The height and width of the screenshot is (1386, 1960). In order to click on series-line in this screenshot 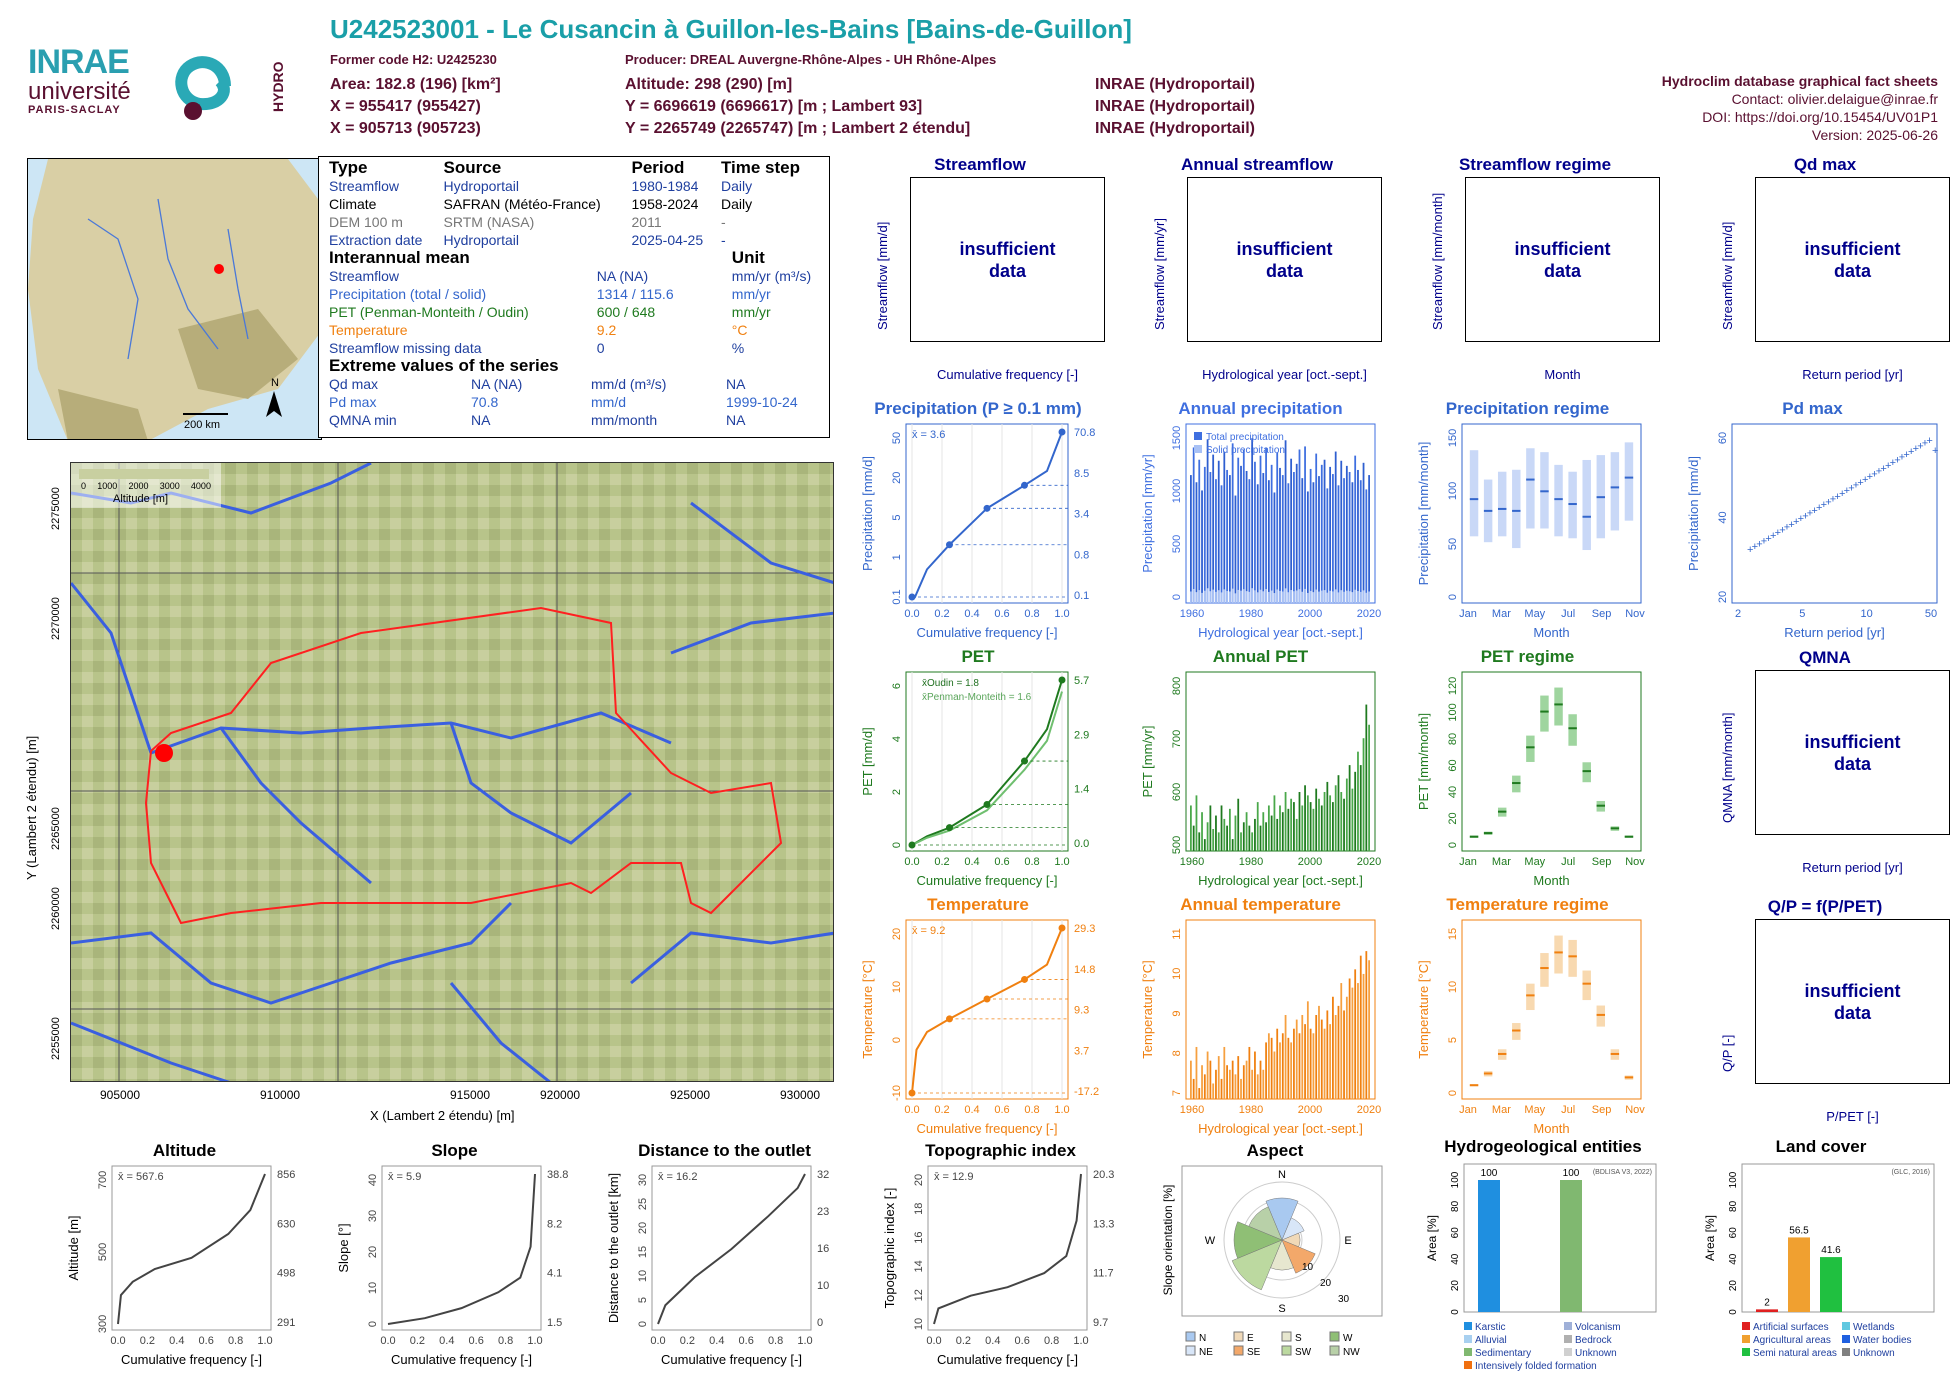, I will do `click(731, 1249)`.